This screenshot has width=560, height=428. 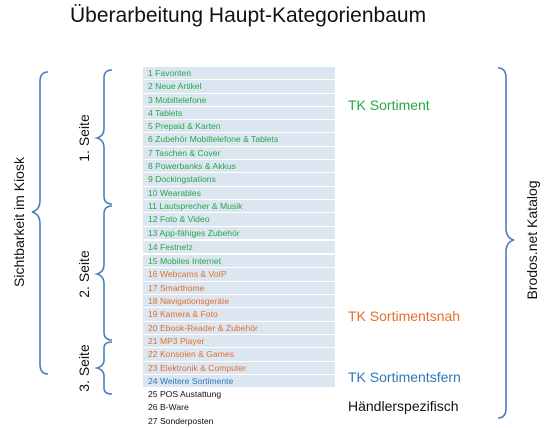 What do you see at coordinates (239, 206) in the screenshot?
I see `category-item: 11 Lautsprecher & Musik` at bounding box center [239, 206].